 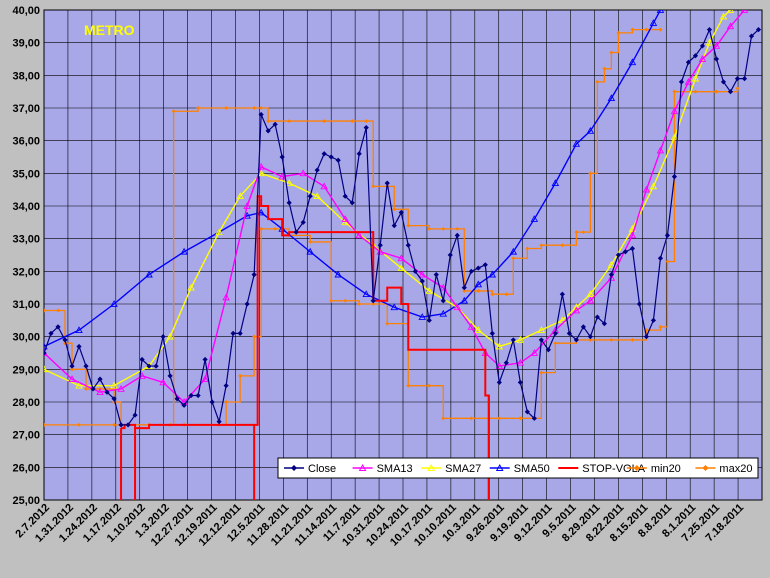 I want to click on legend-entry-max20: max20, so click(x=723, y=469).